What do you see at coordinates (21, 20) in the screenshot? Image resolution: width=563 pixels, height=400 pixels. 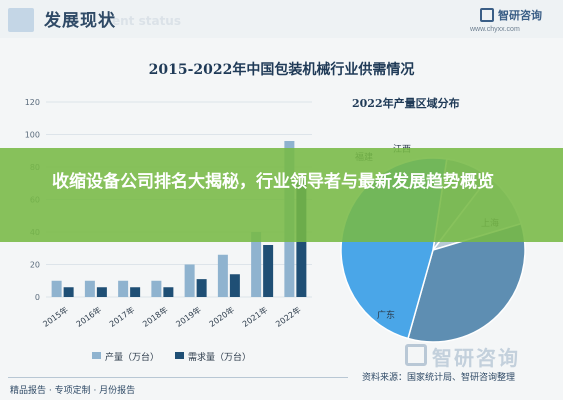 I see `header-square-icon` at bounding box center [21, 20].